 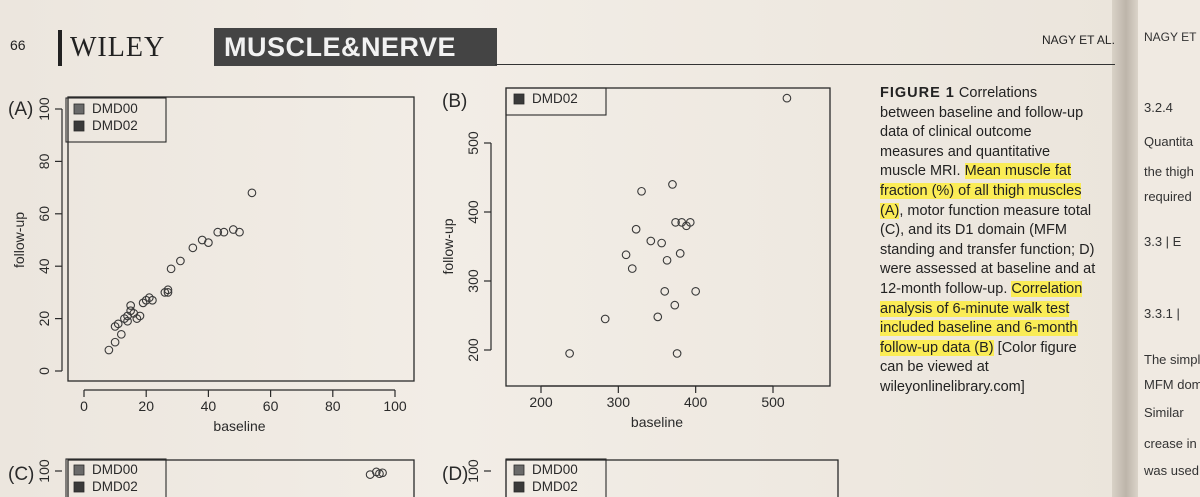 I want to click on caption-line: can be viewed at, so click(x=934, y=367).